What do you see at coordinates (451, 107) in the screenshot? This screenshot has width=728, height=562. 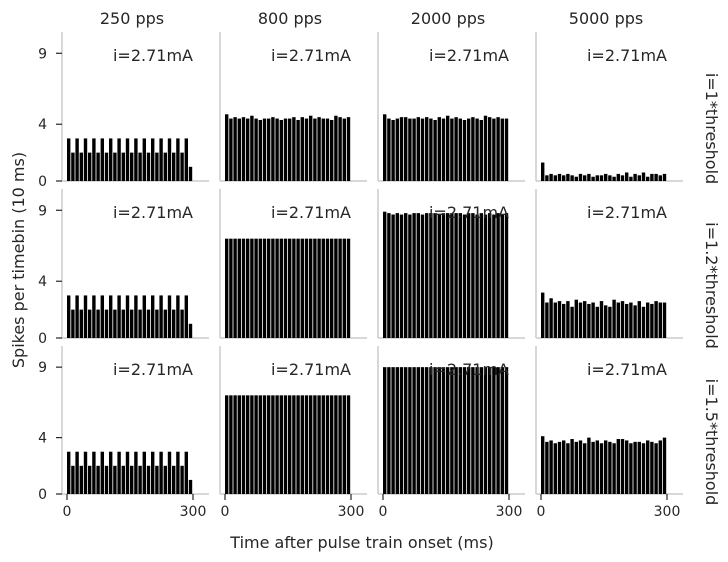 I see `panel: i=2.71mA` at bounding box center [451, 107].